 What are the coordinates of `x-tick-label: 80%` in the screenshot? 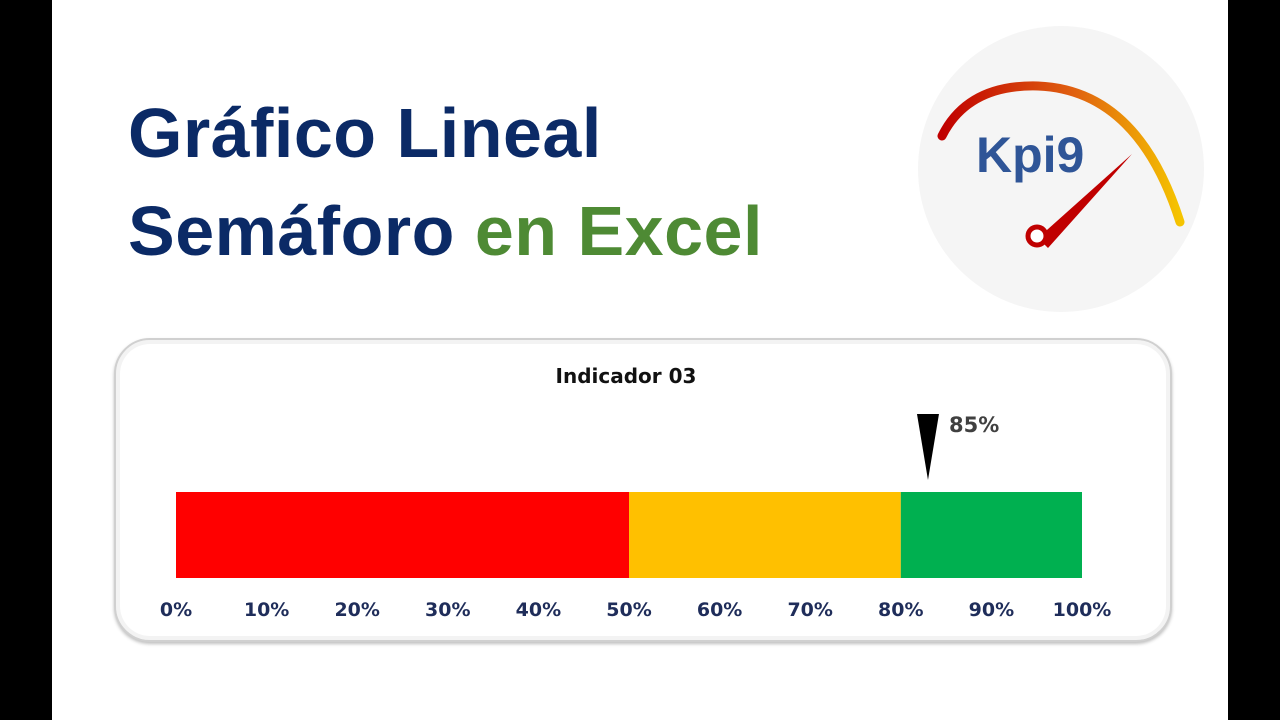 It's located at (900, 610).